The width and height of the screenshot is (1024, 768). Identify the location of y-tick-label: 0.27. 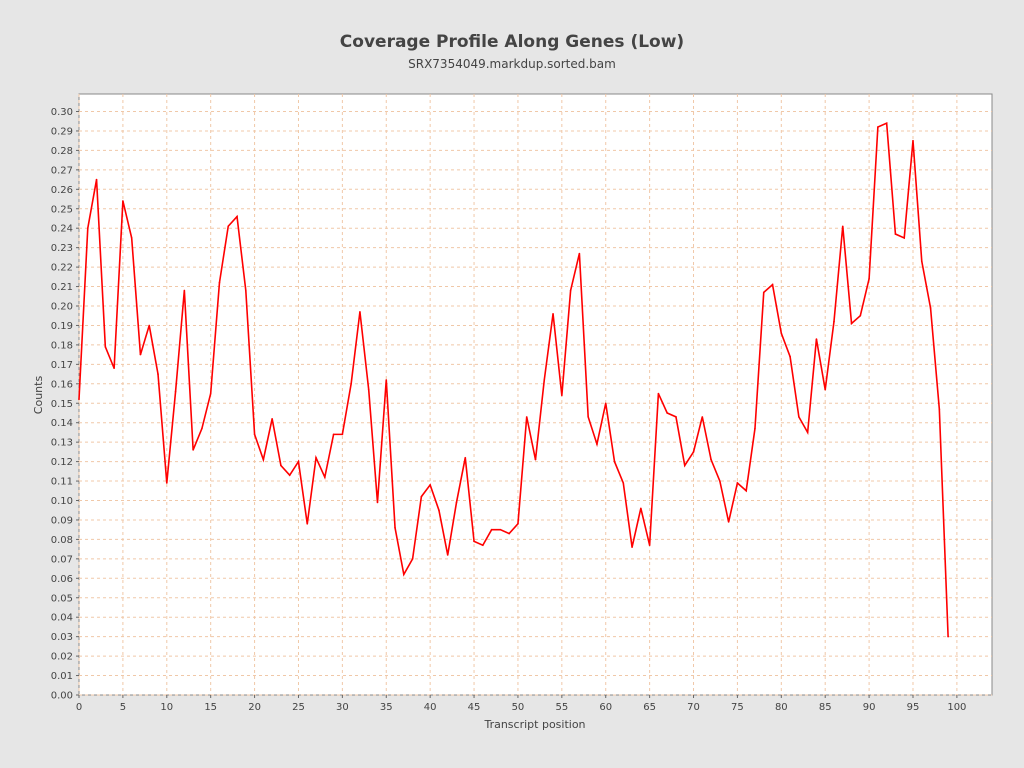
(62, 170).